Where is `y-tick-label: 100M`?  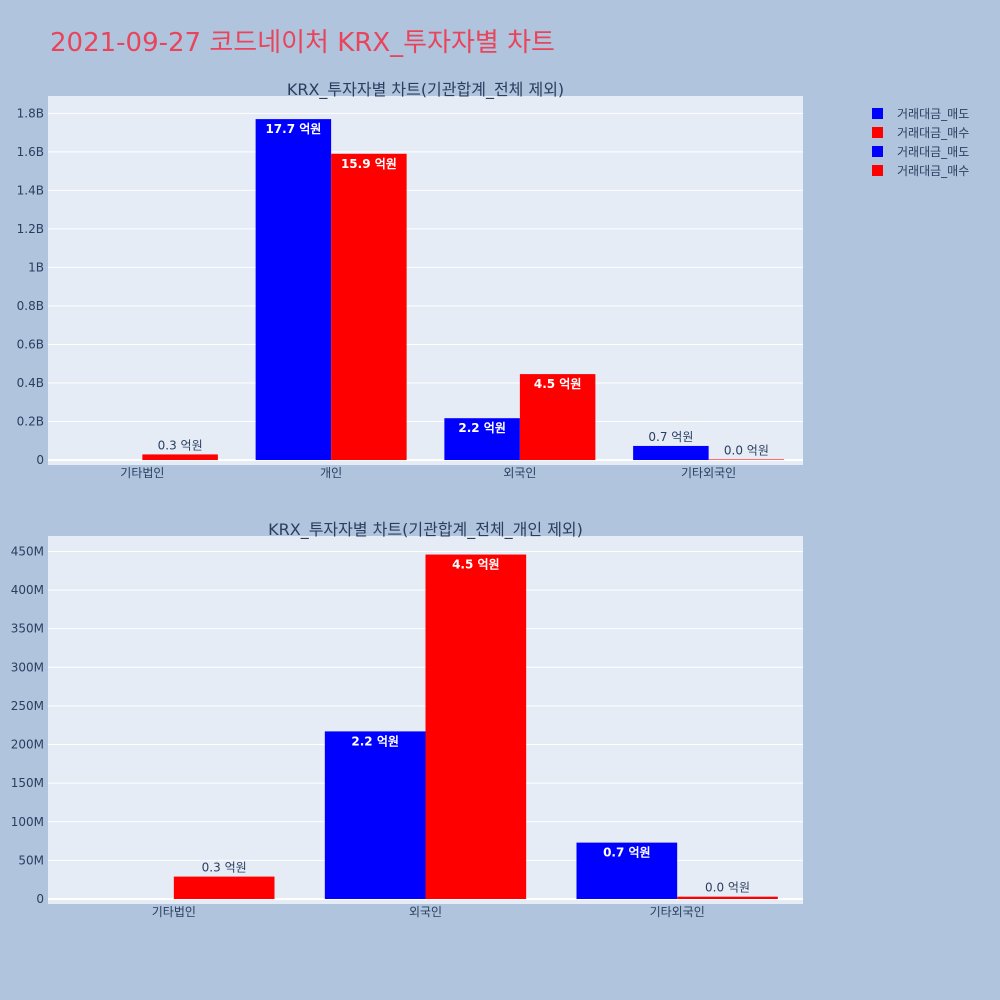
y-tick-label: 100M is located at coordinates (27, 822).